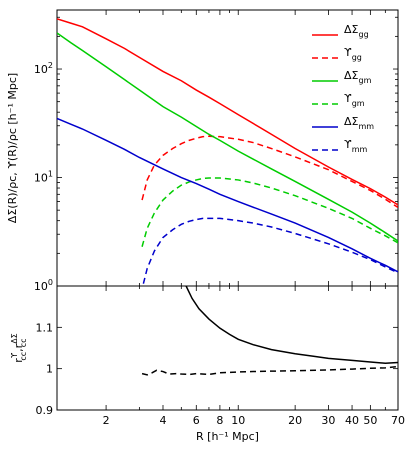 The image size is (407, 451). Describe the element at coordinates (227, 436) in the screenshot. I see `x-axis-title: R [h⁻¹ Mpc]` at that location.